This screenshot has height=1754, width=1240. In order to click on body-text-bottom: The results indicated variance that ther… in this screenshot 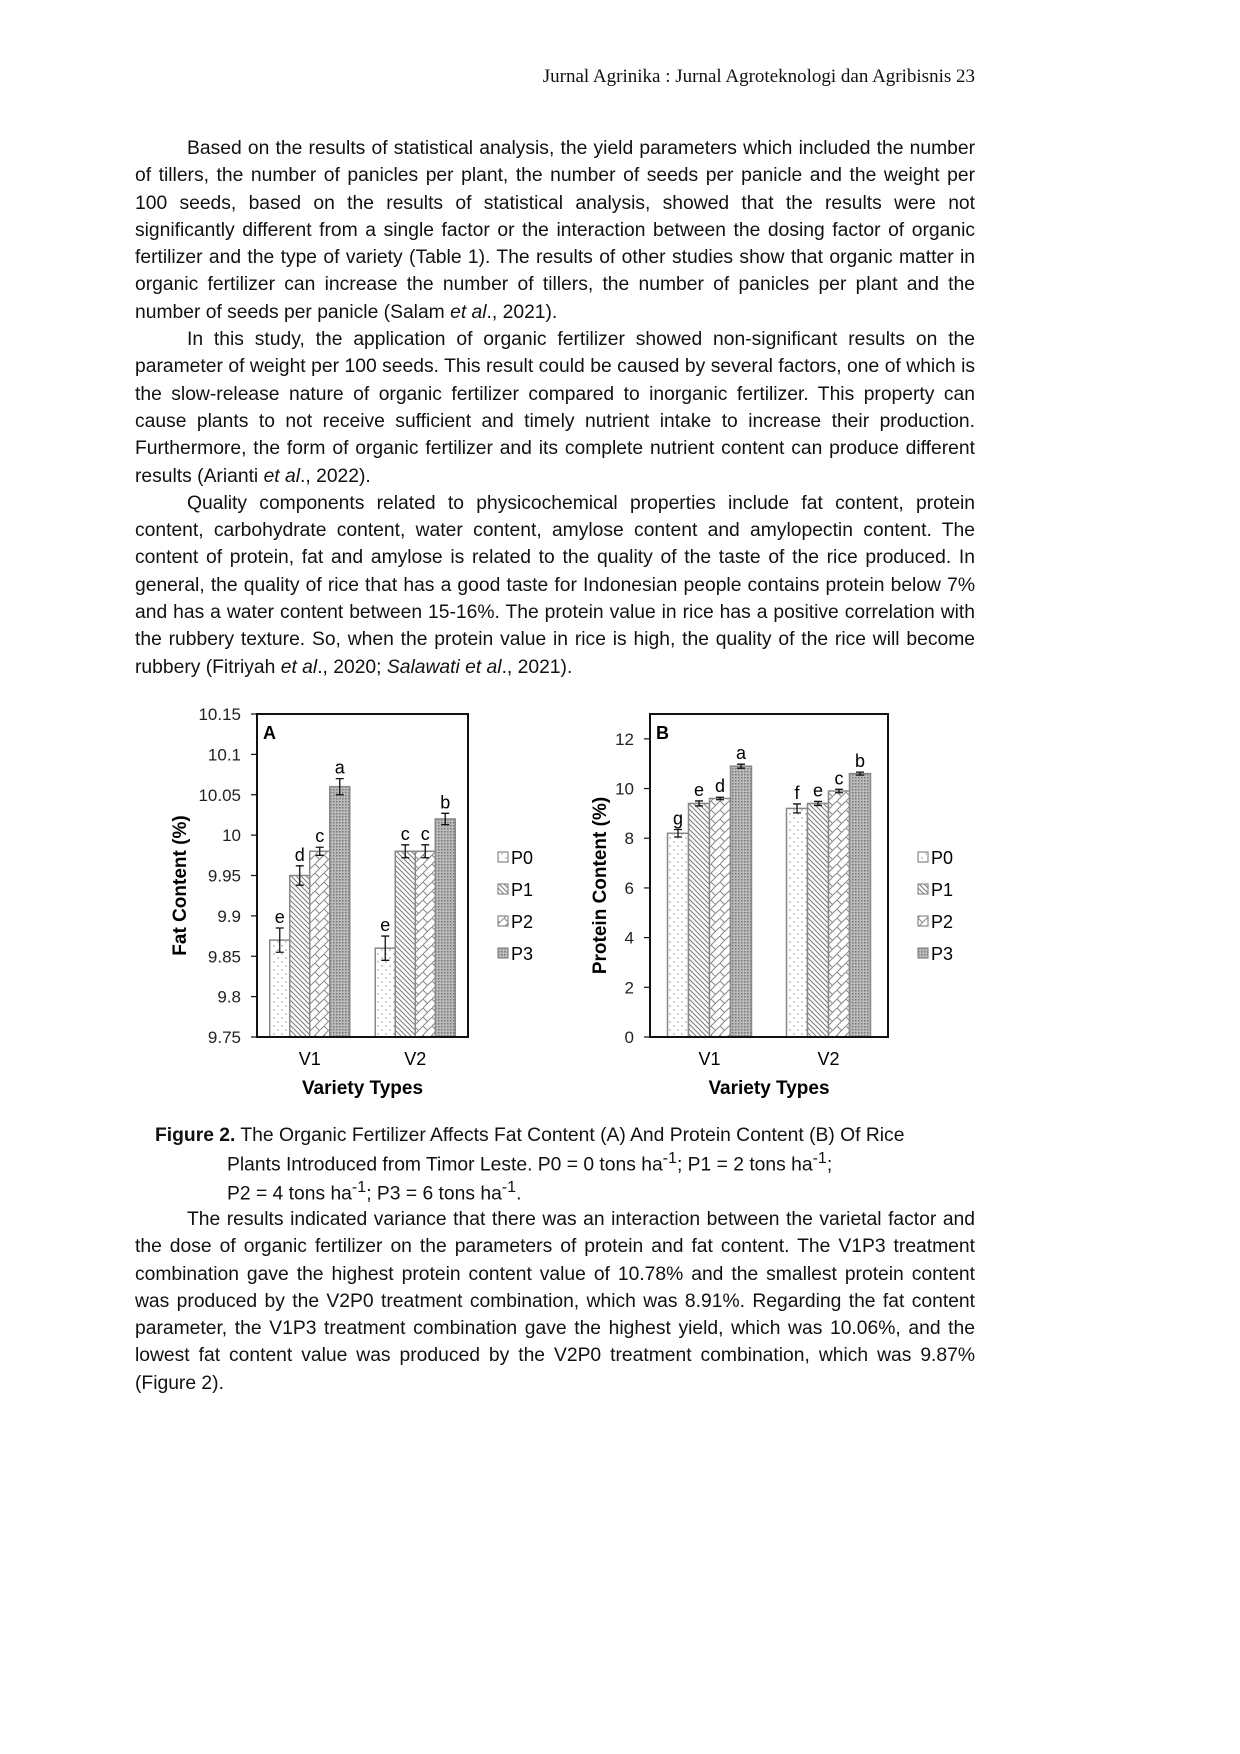, I will do `click(555, 1301)`.